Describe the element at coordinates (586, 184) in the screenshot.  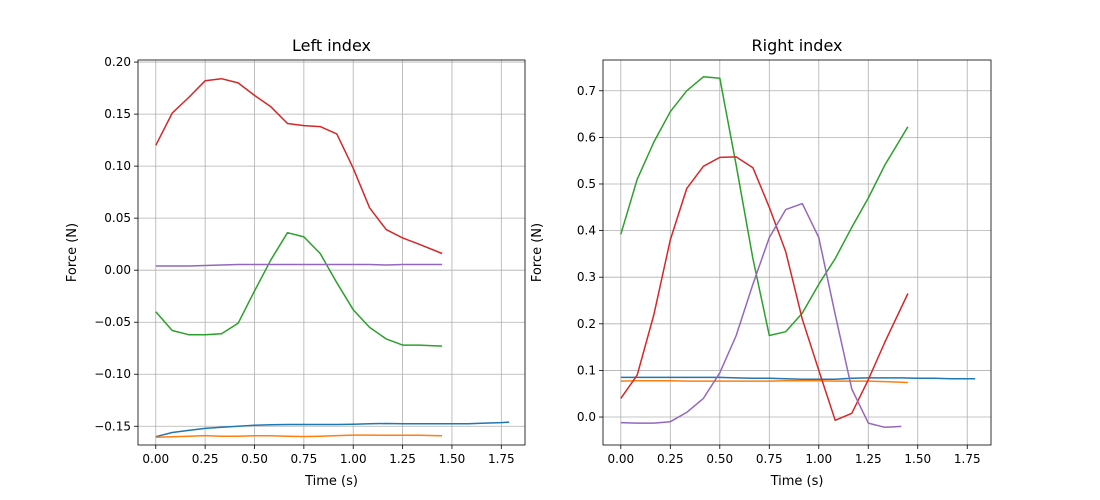
I see `y-tick-label: 0.5` at that location.